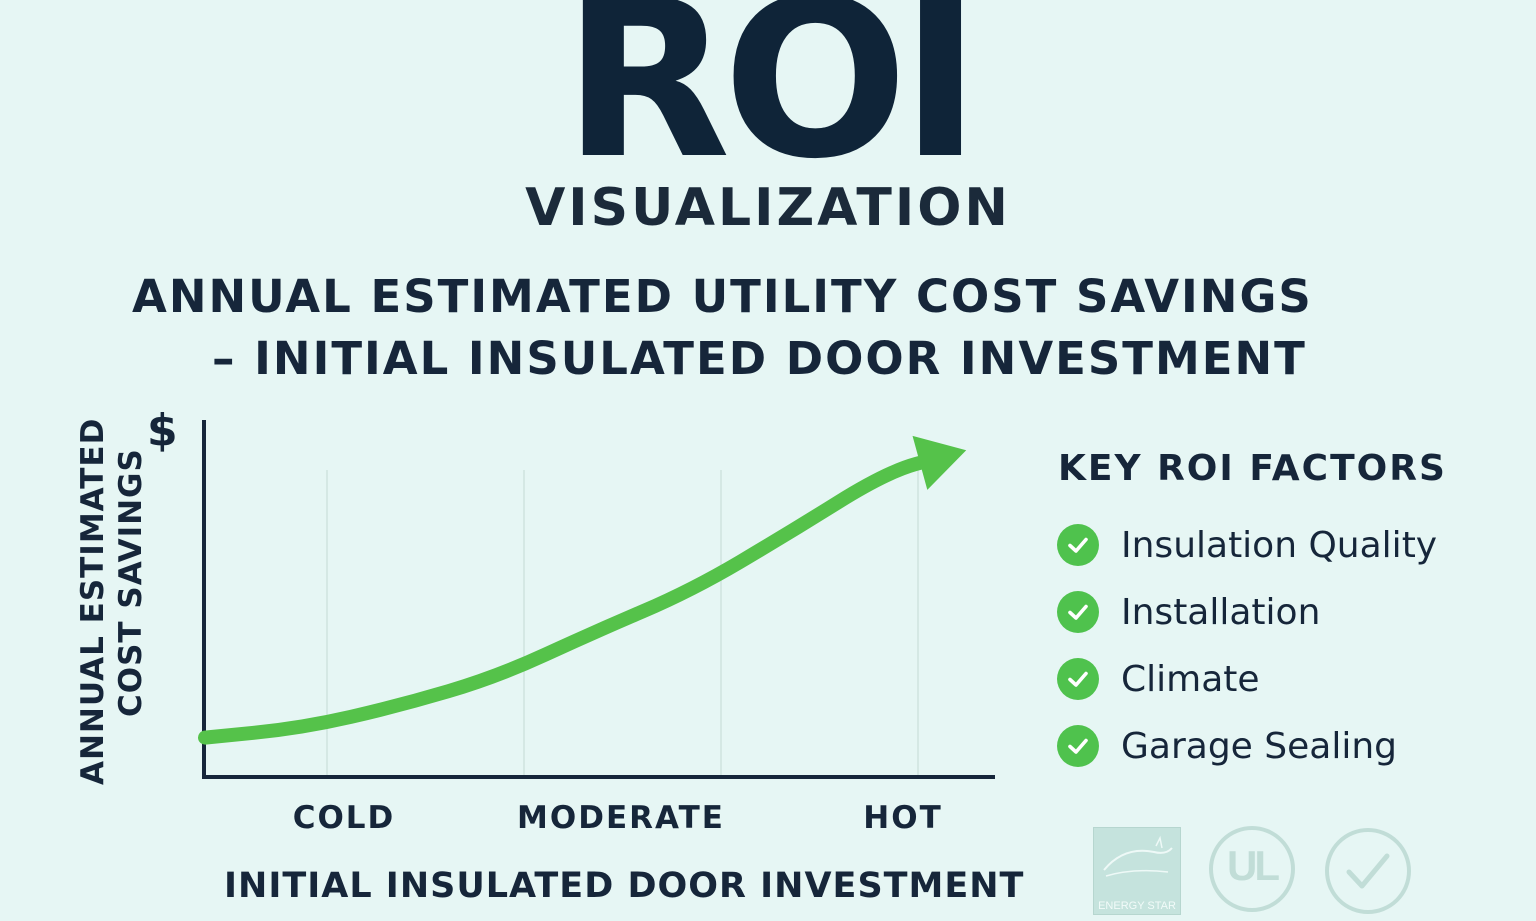 This screenshot has height=921, width=1536. I want to click on factor-item-climate: Climate, so click(1158, 679).